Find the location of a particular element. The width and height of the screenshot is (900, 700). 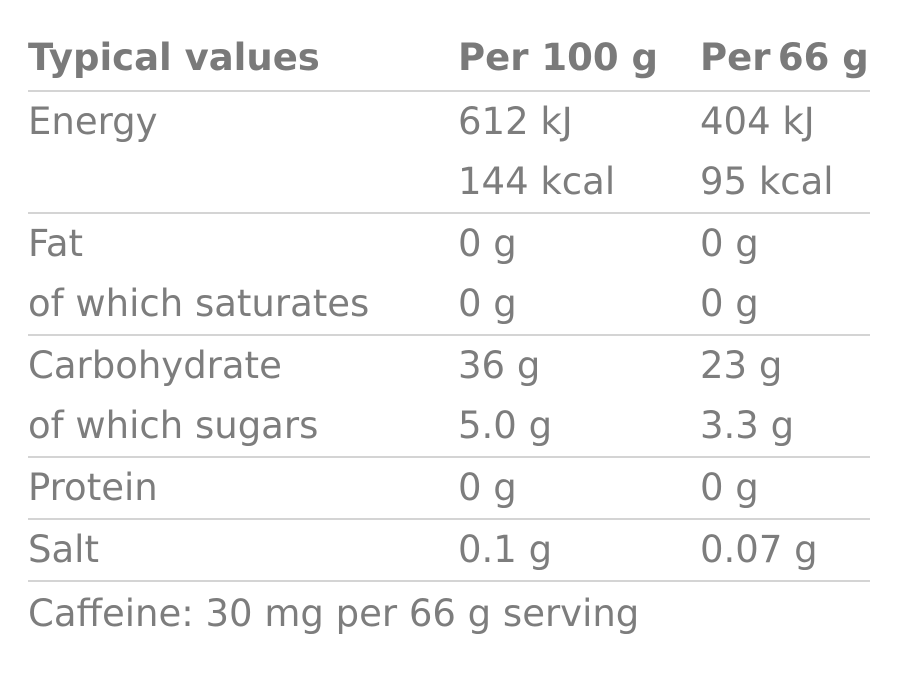

value-per-serving: 0.07 g is located at coordinates (759, 549).